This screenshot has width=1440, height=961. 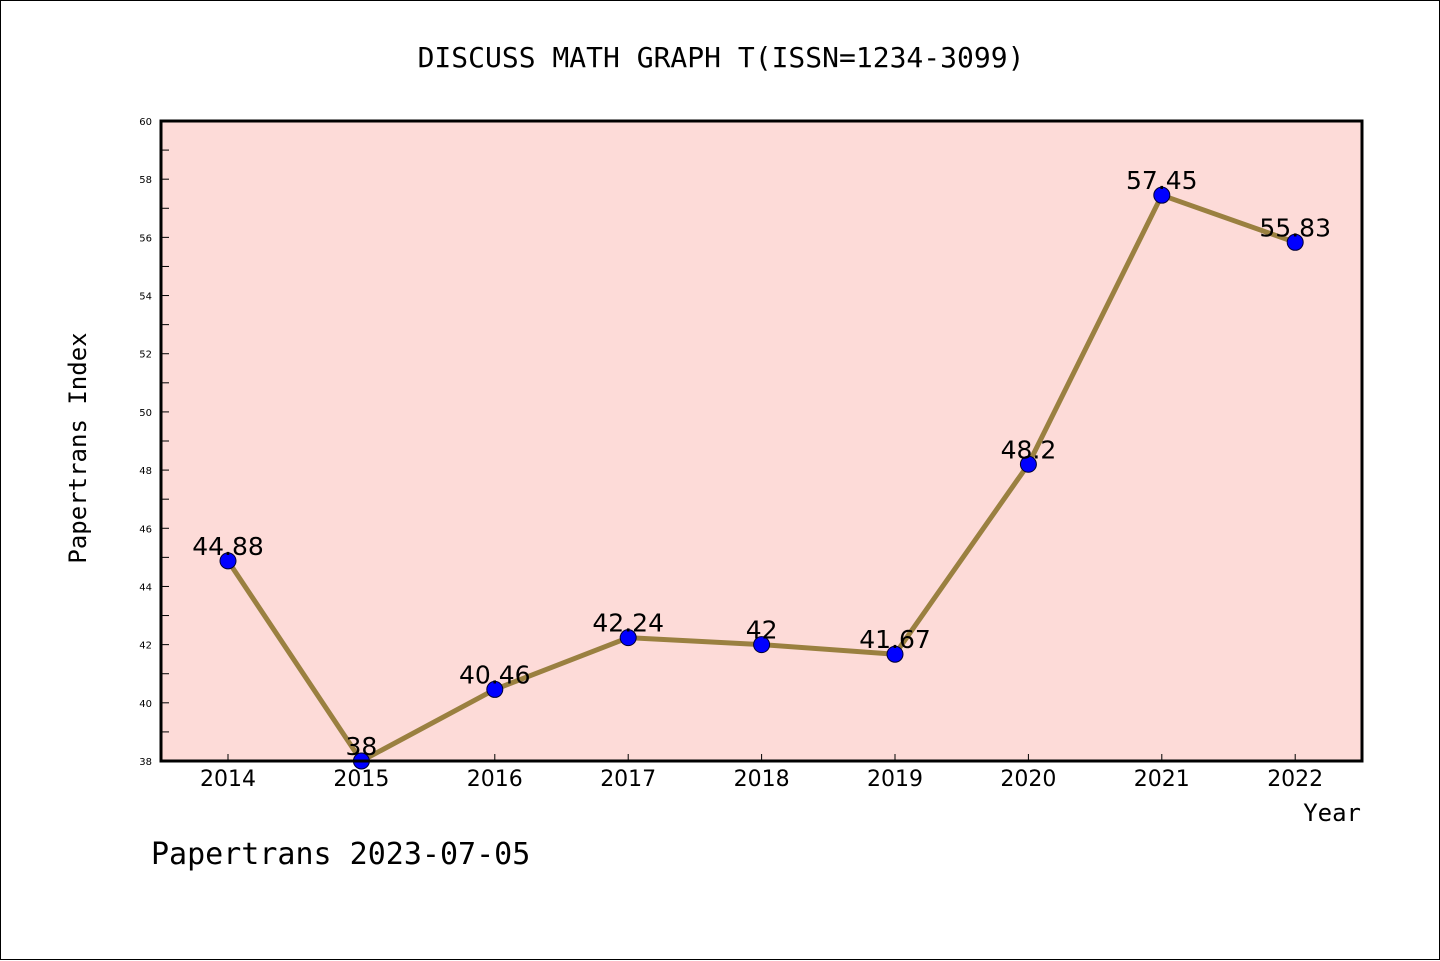 What do you see at coordinates (1162, 779) in the screenshot?
I see `x-tick-label: 2021` at bounding box center [1162, 779].